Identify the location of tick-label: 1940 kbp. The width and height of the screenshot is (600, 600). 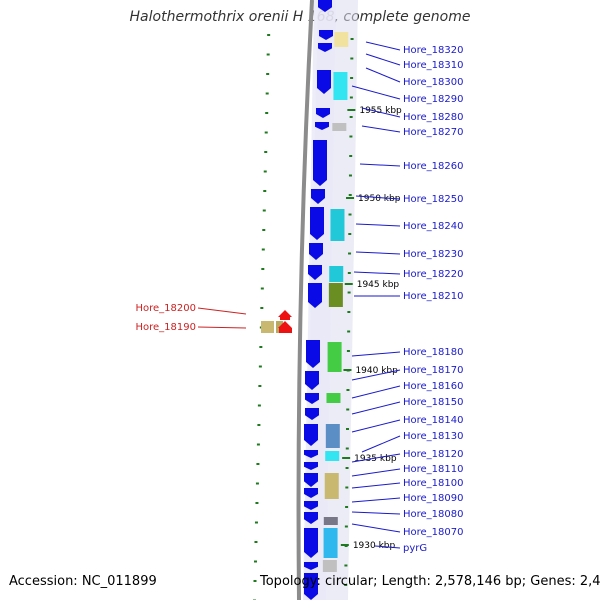
(376, 371).